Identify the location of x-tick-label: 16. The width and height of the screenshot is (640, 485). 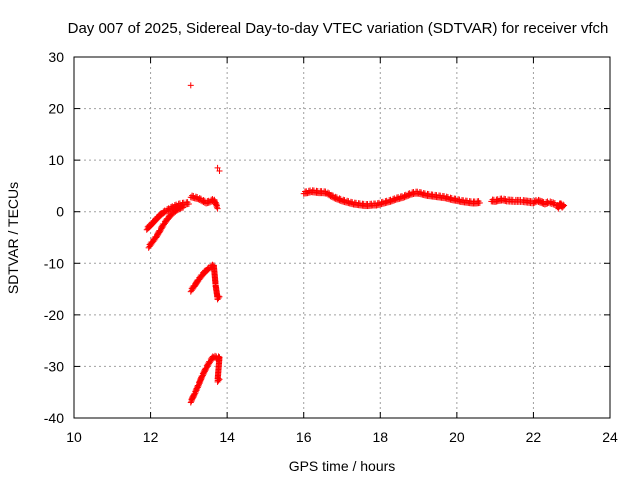
(304, 437).